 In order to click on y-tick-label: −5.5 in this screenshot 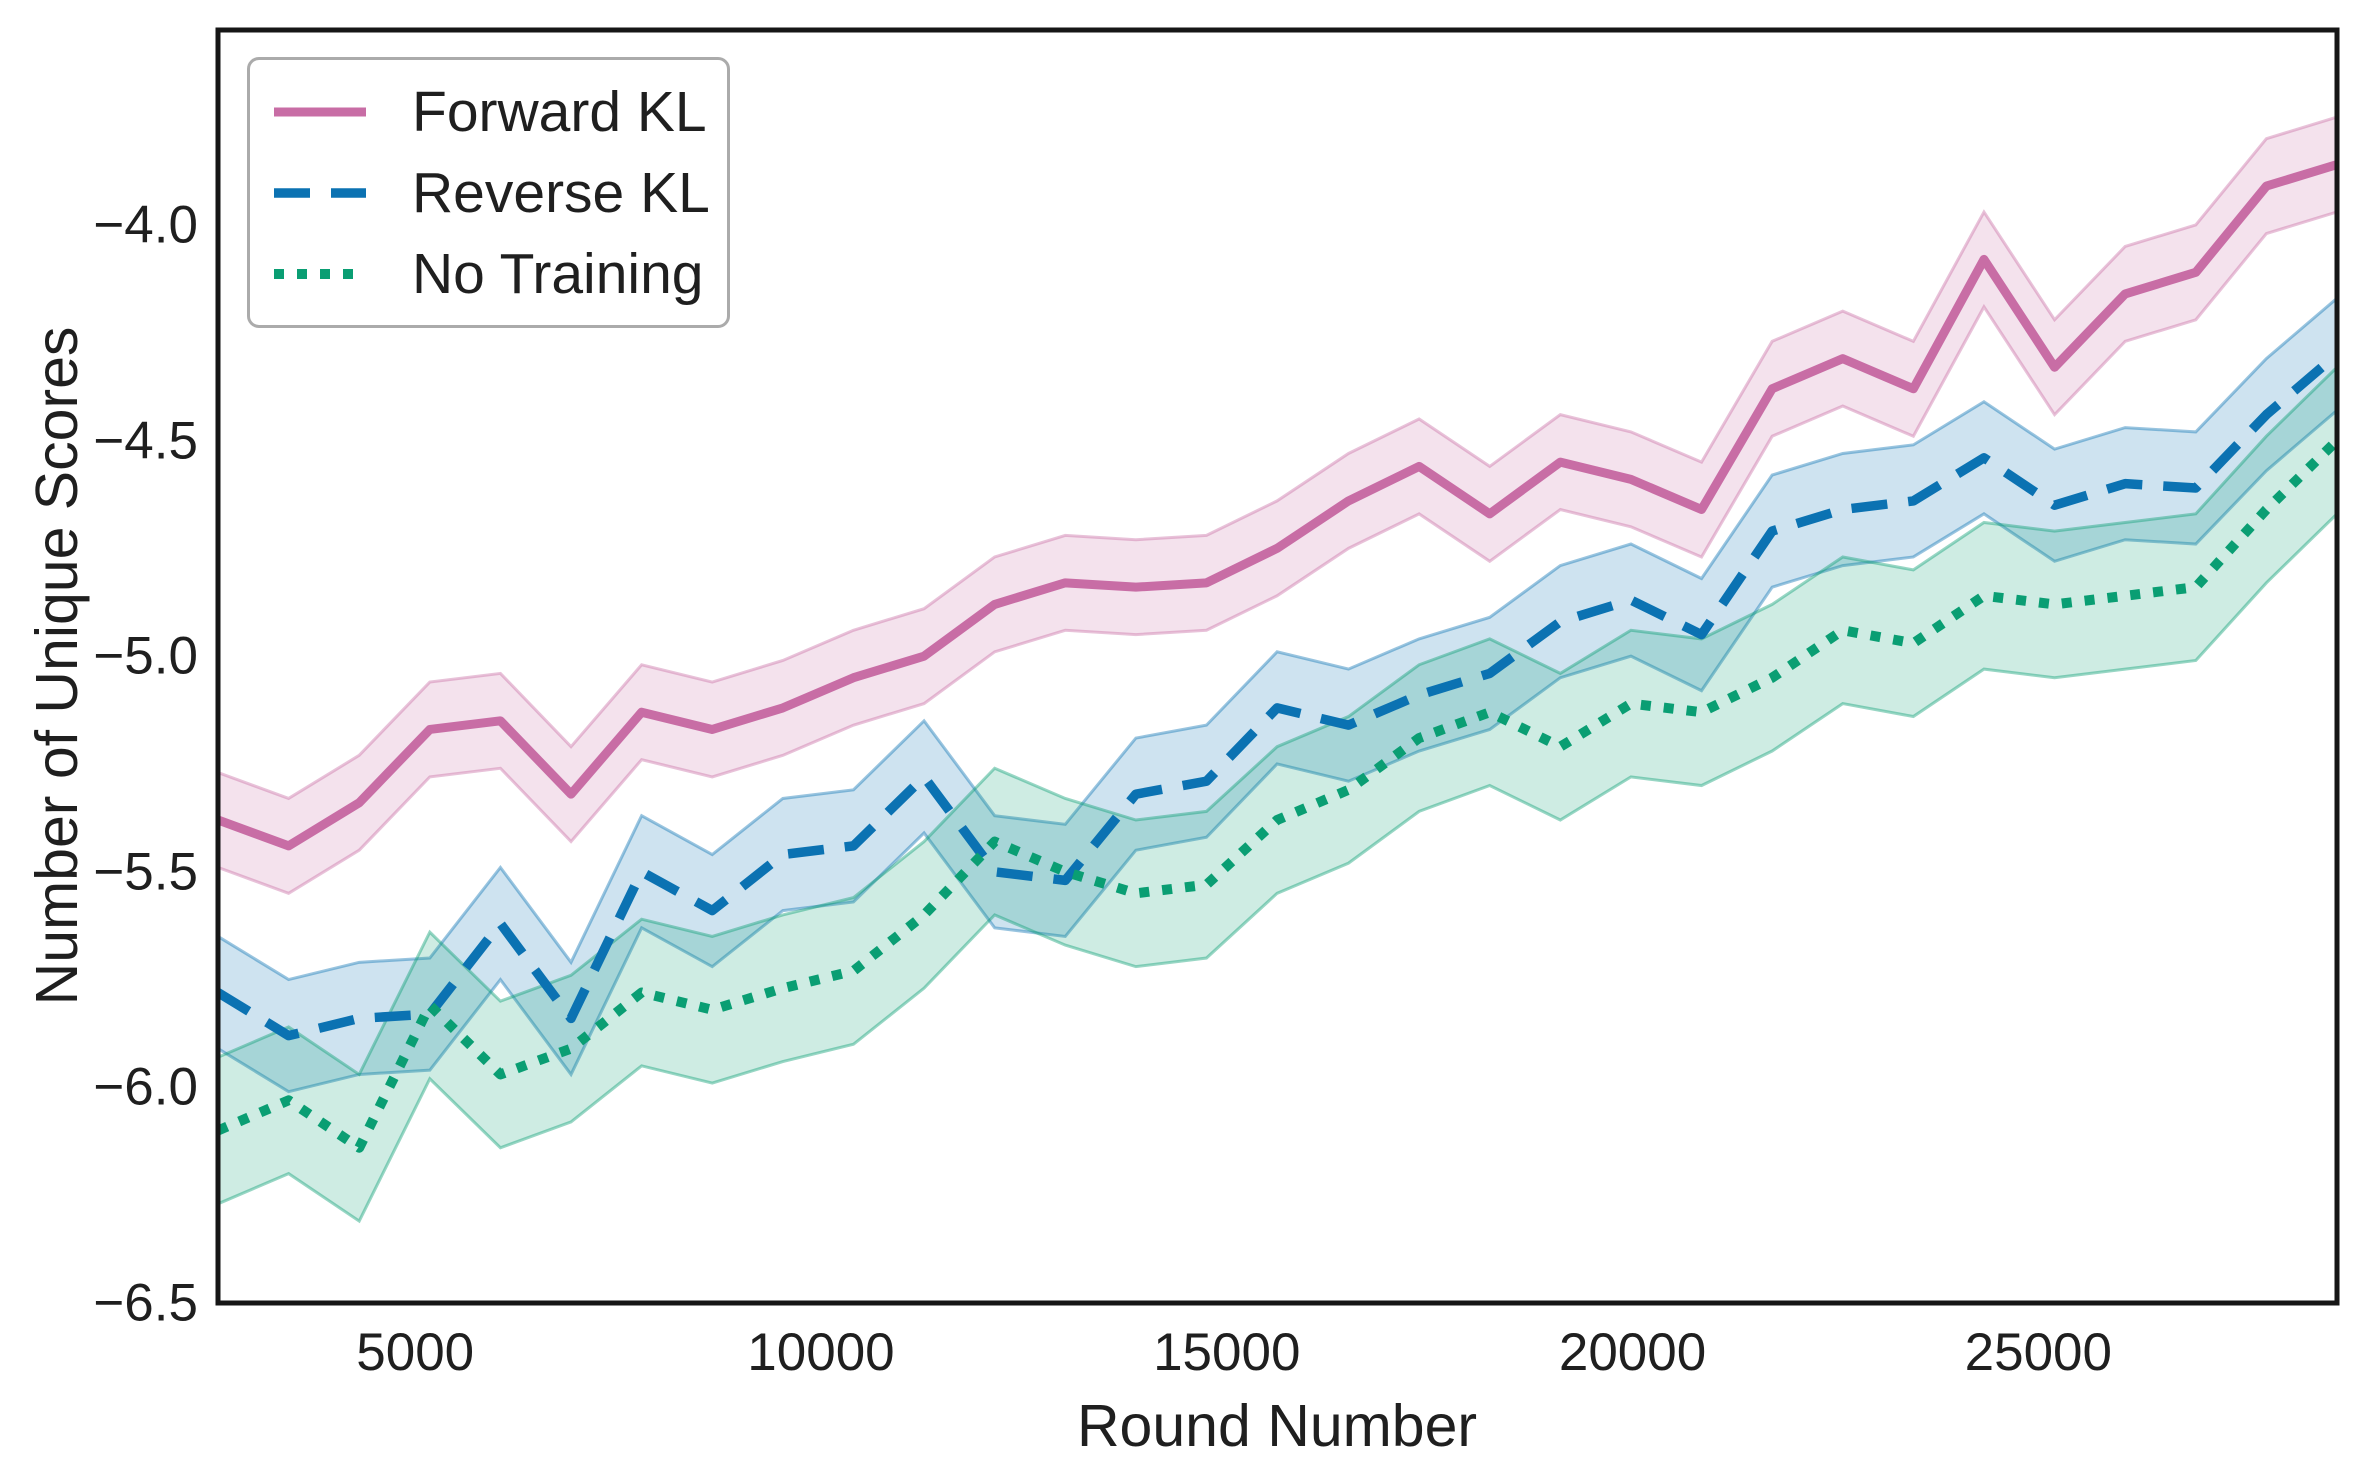, I will do `click(145, 872)`.